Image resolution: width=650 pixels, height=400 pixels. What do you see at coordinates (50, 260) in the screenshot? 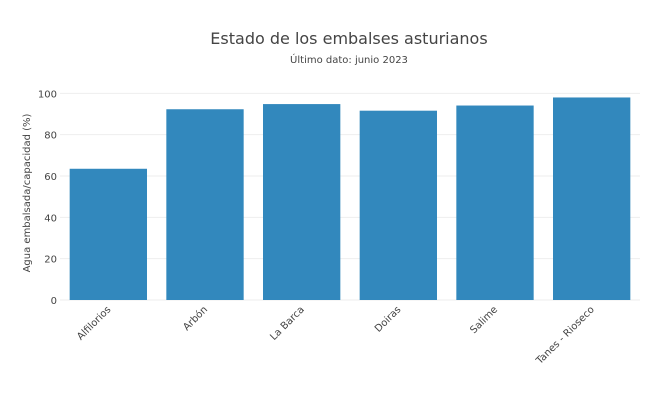
I see `y-tick-label: 20` at bounding box center [50, 260].